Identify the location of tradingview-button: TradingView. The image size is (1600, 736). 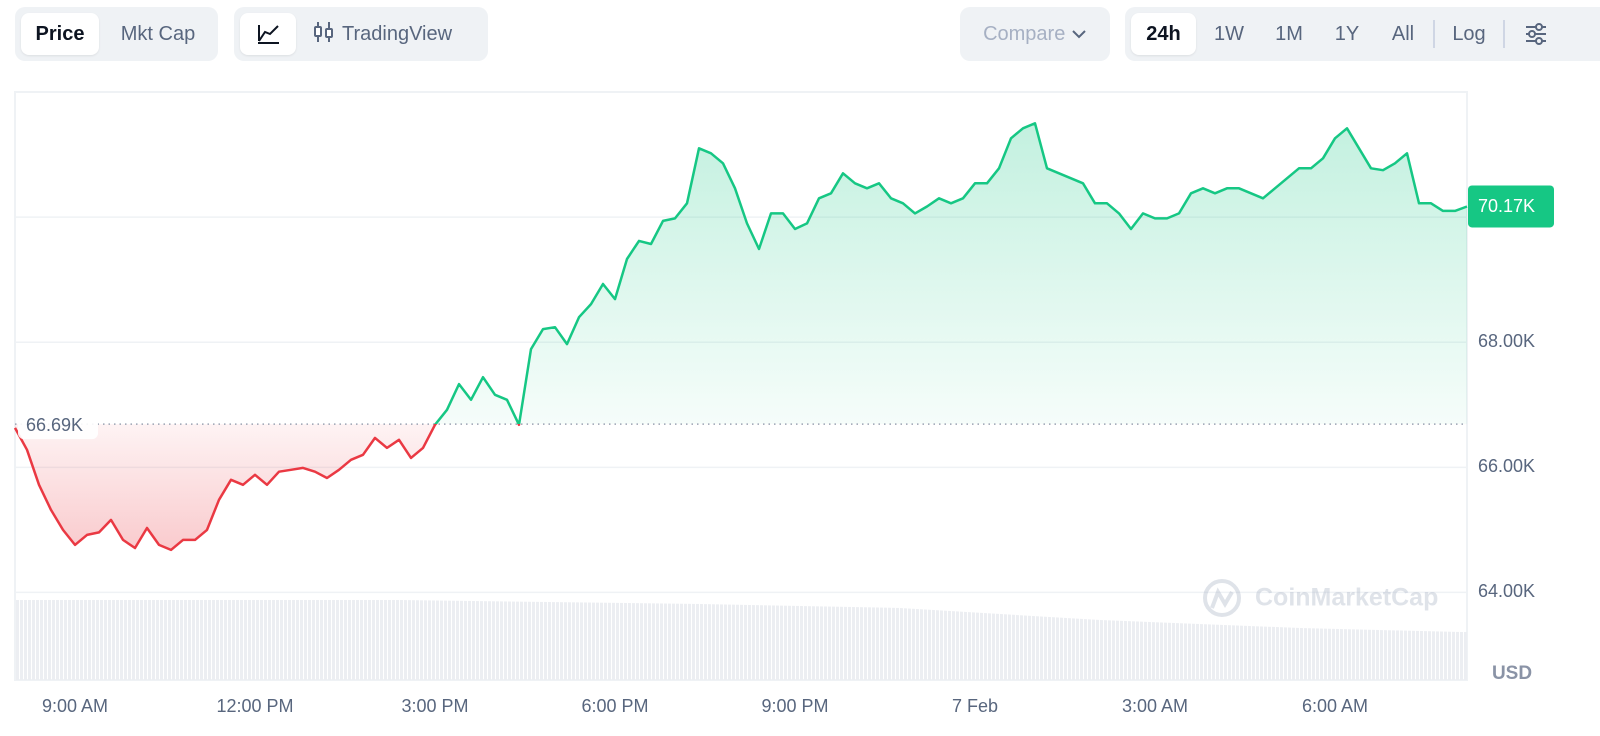
(397, 34).